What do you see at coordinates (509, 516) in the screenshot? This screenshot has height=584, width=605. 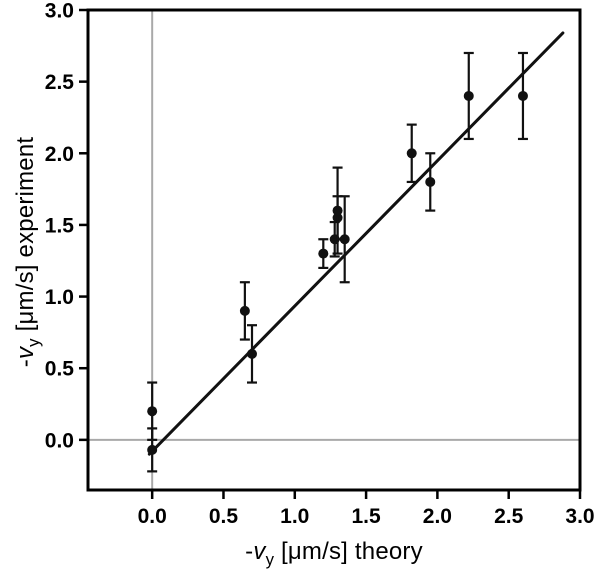 I see `x-tick-label: 2.5` at bounding box center [509, 516].